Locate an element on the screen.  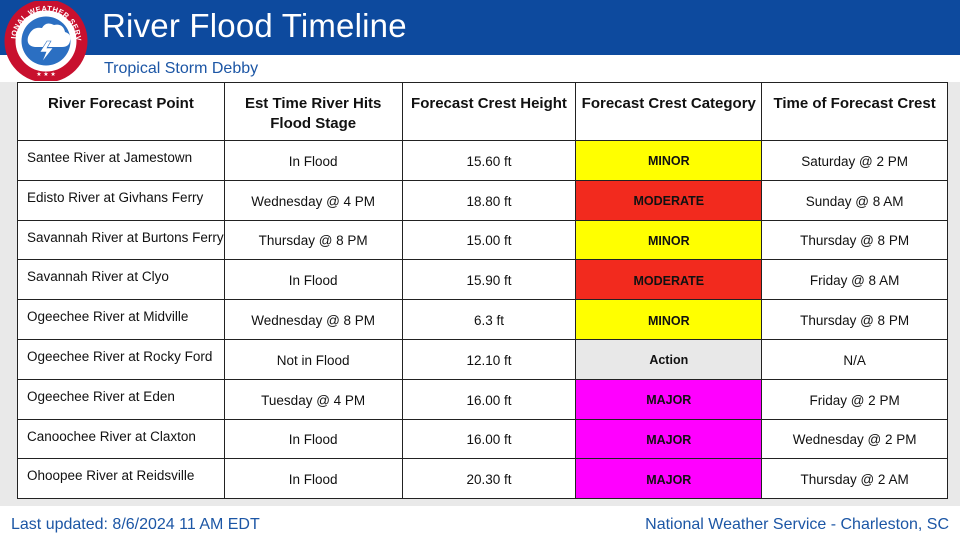
crest-category-cell: Action is located at coordinates (669, 359).